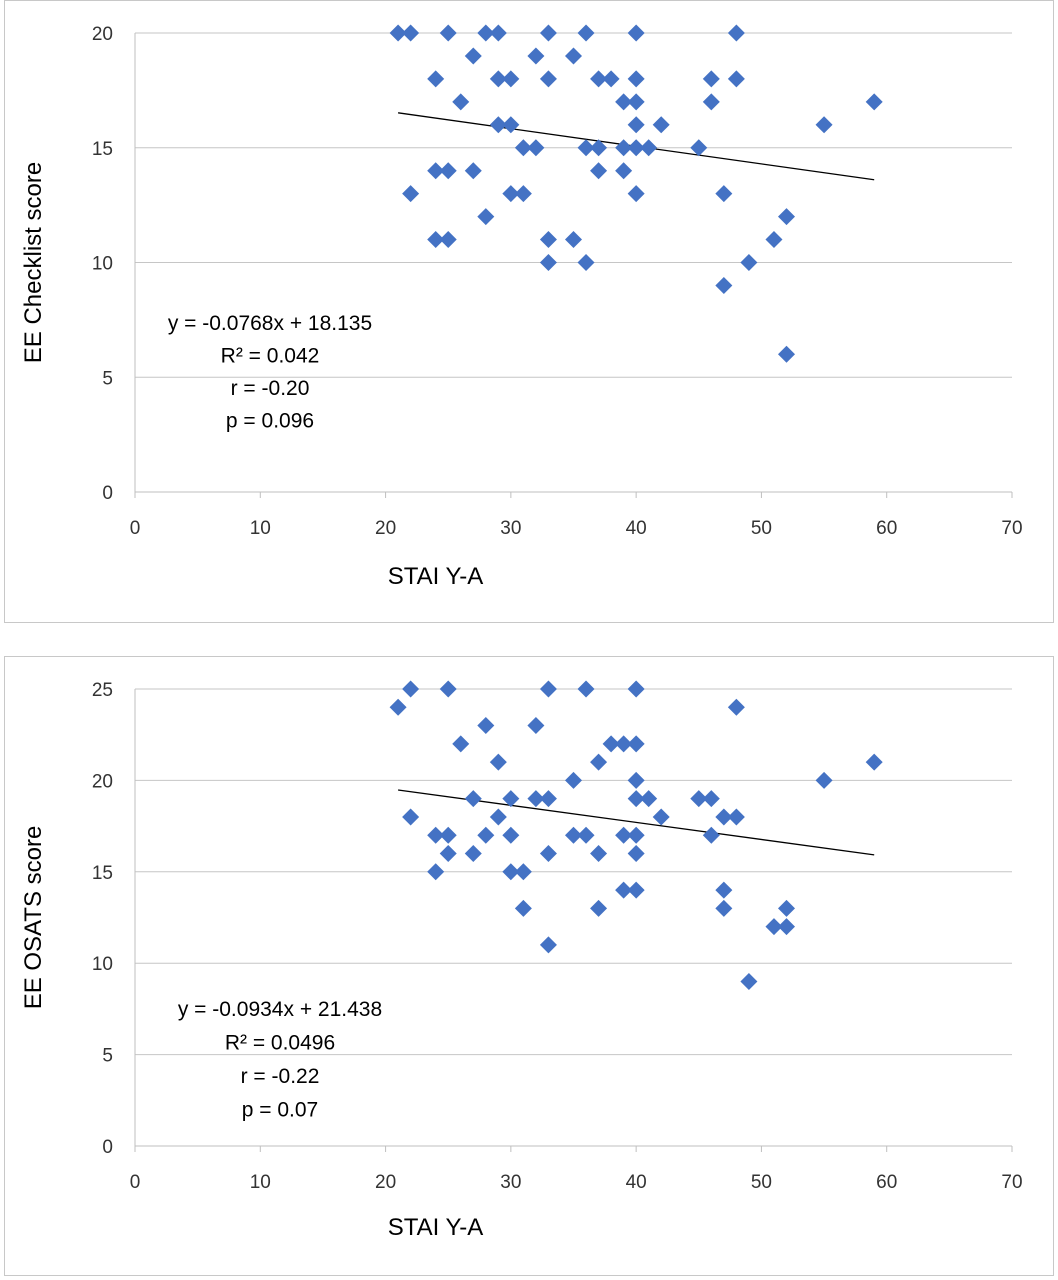 The image size is (1058, 1280). What do you see at coordinates (260, 528) in the screenshot?
I see `x-tick-label: 10` at bounding box center [260, 528].